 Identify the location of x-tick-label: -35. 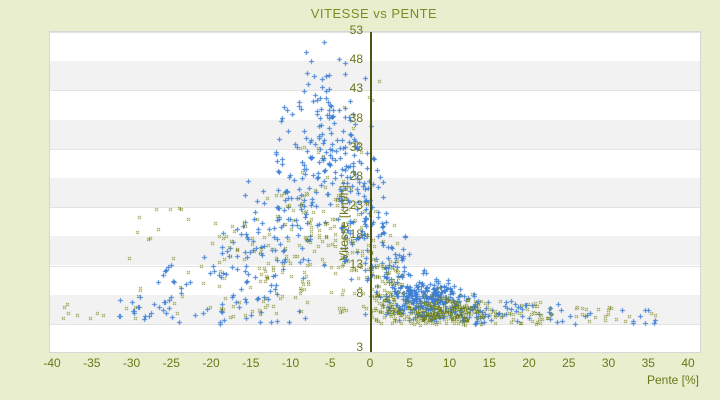
(92, 363).